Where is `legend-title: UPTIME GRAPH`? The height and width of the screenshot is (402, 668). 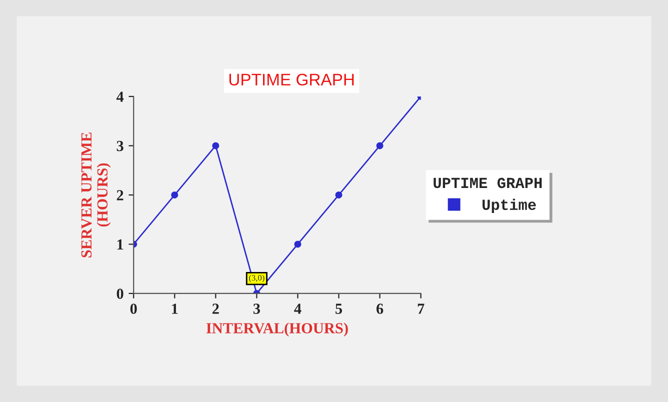 legend-title: UPTIME GRAPH is located at coordinates (488, 183).